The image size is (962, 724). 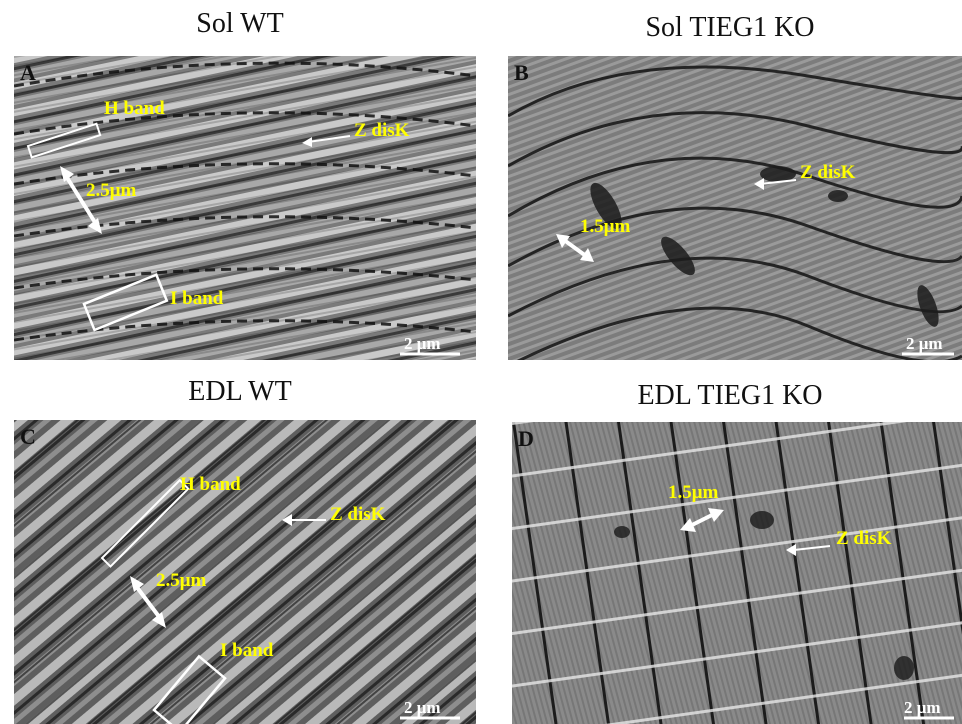 I want to click on title-sol-wt: Sol WT, so click(x=240, y=23).